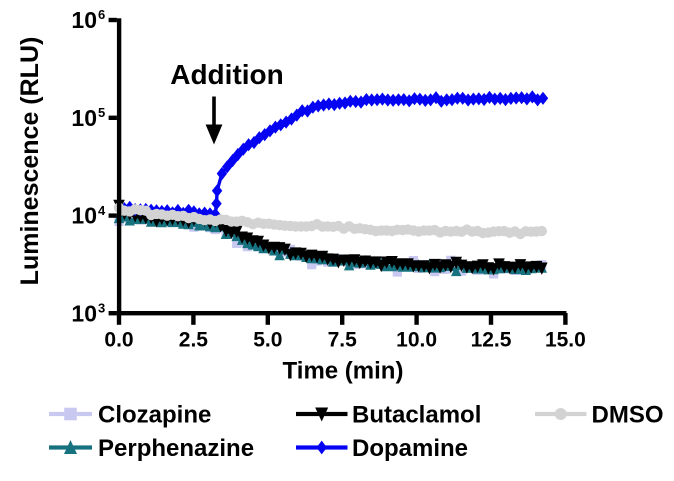 The width and height of the screenshot is (674, 481). What do you see at coordinates (628, 415) in the screenshot?
I see `svg-text: DMSO` at bounding box center [628, 415].